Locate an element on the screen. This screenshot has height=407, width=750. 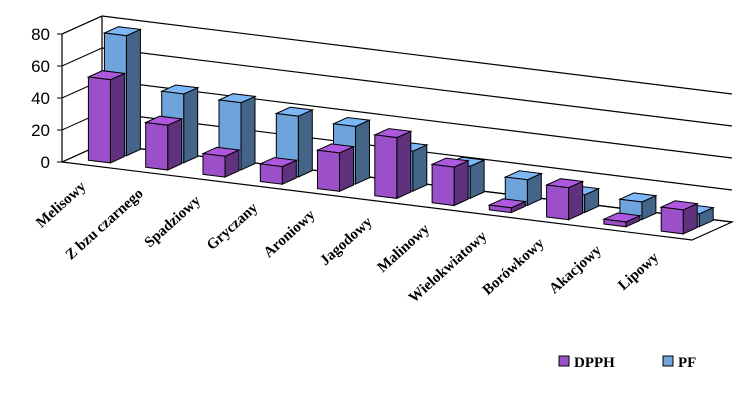
x-tick-label: Borówkowy is located at coordinates (514, 267).